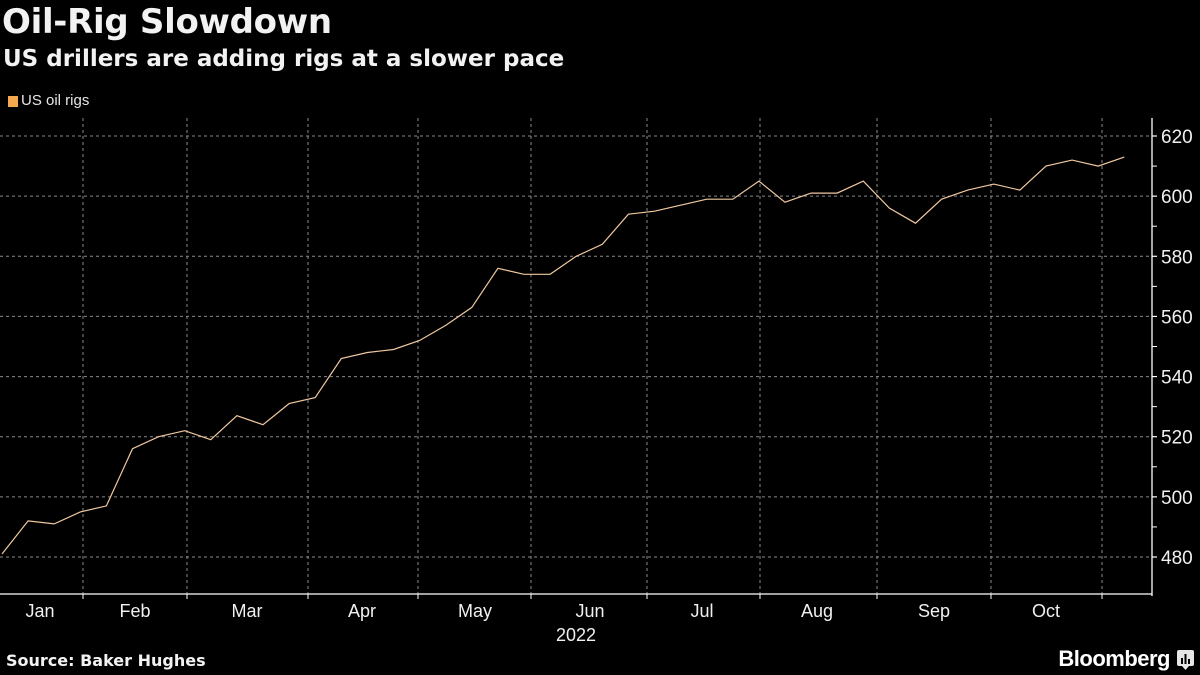 This screenshot has height=675, width=1200. I want to click on bloomberg-logo: Bloomberg, so click(1114, 658).